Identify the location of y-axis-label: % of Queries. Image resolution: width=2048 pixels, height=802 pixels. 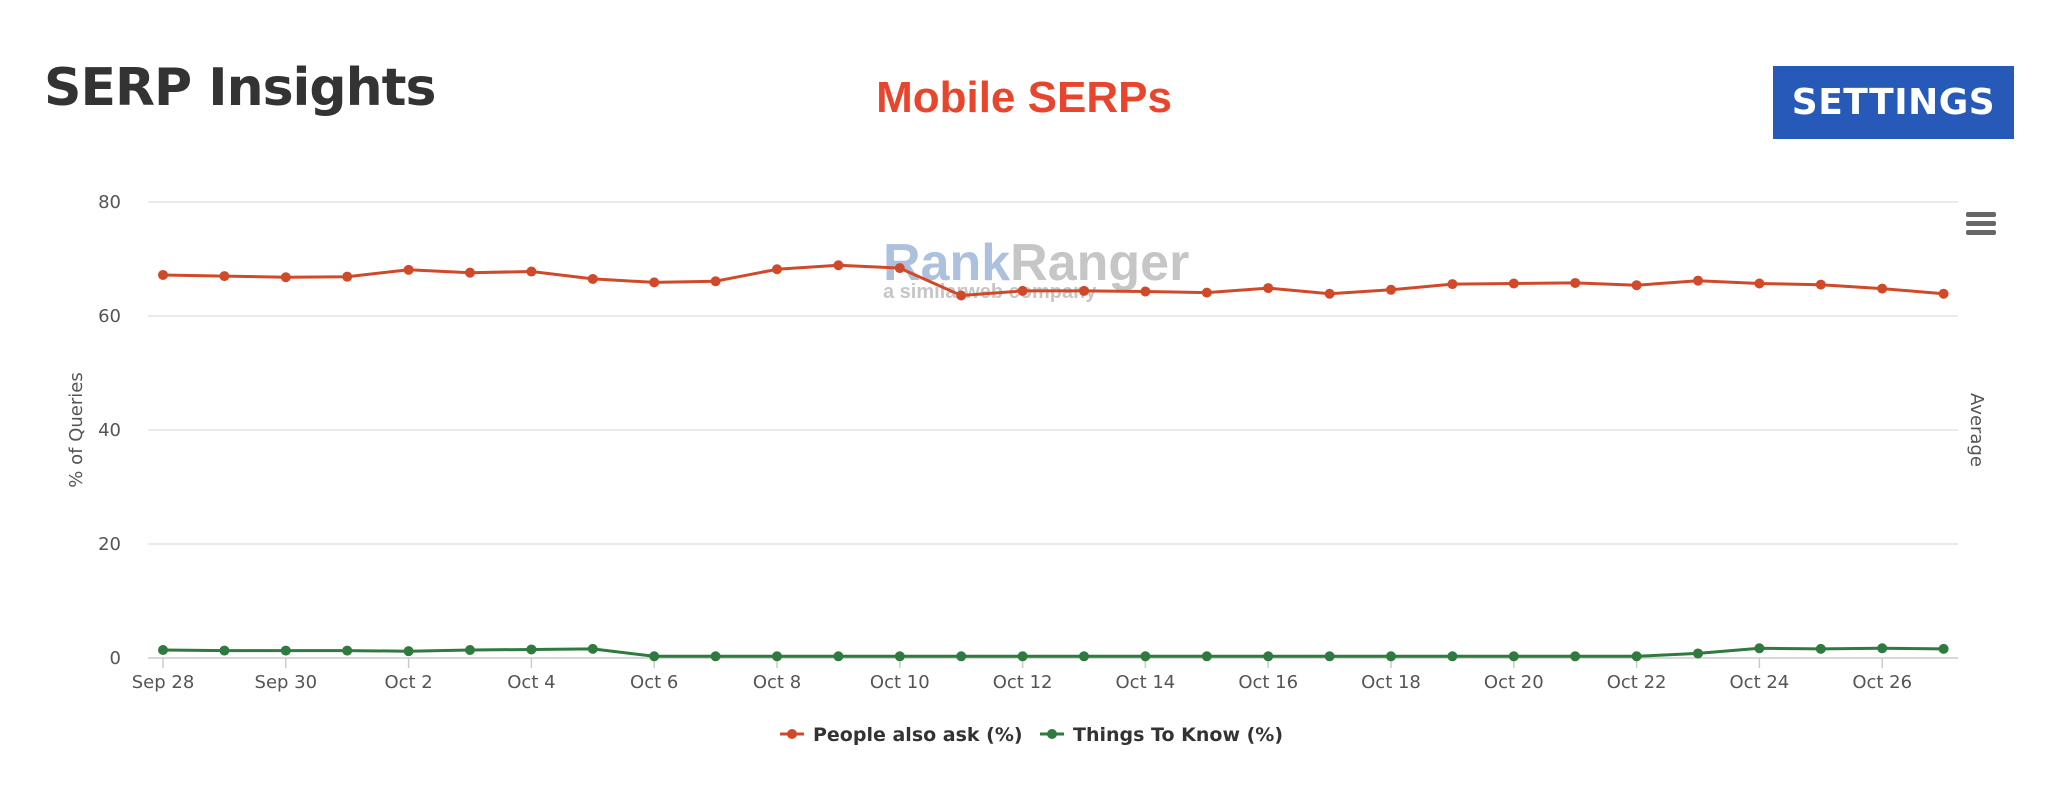
(76, 429).